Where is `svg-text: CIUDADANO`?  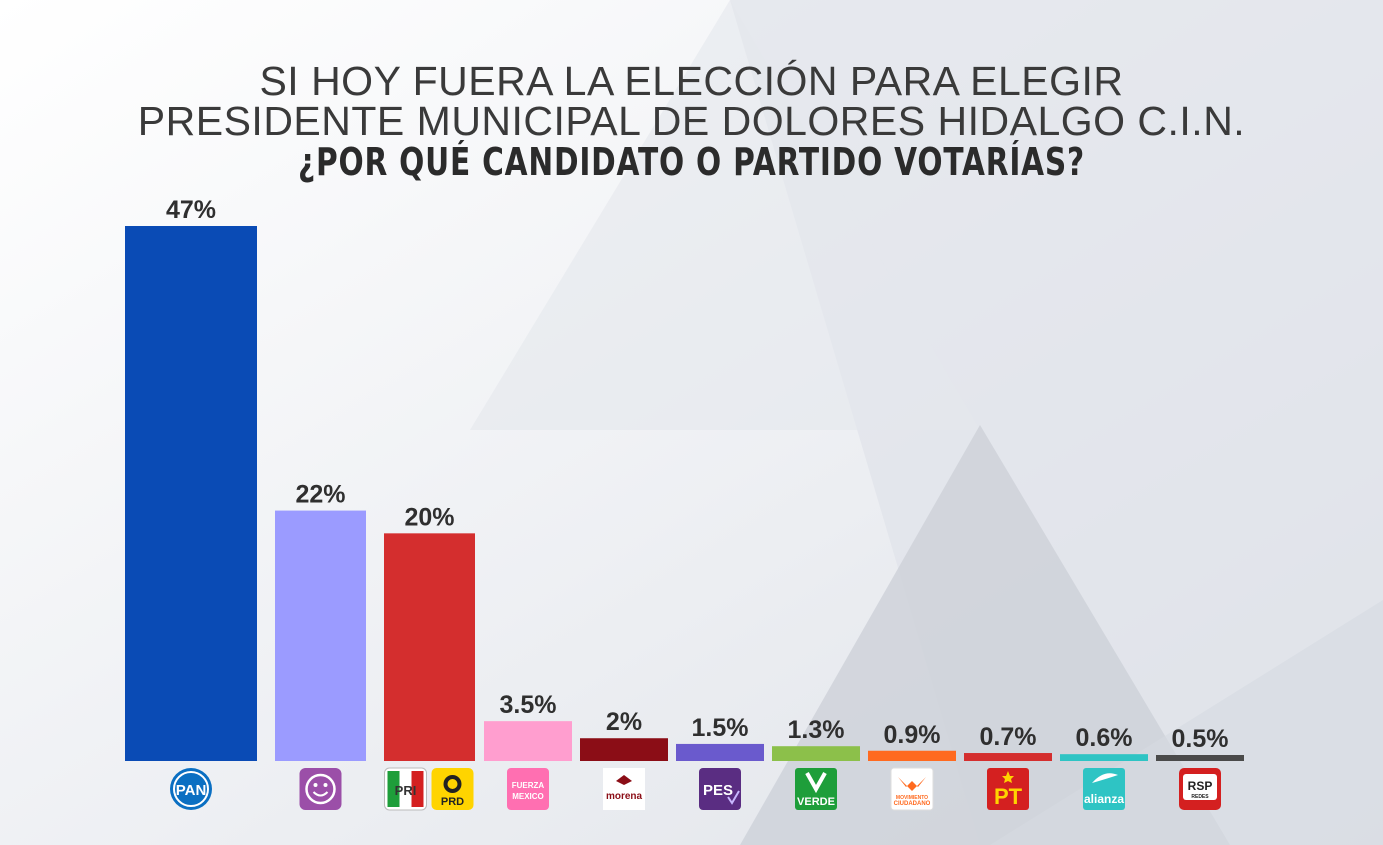
svg-text: CIUDADANO is located at coordinates (912, 804).